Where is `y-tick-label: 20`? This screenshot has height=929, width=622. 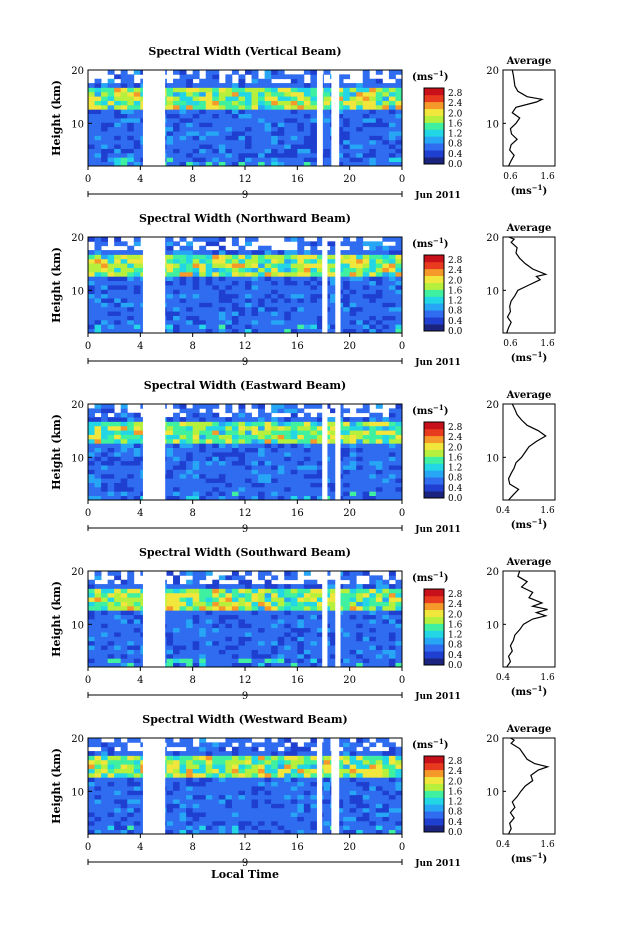
y-tick-label: 20 is located at coordinates (77, 572).